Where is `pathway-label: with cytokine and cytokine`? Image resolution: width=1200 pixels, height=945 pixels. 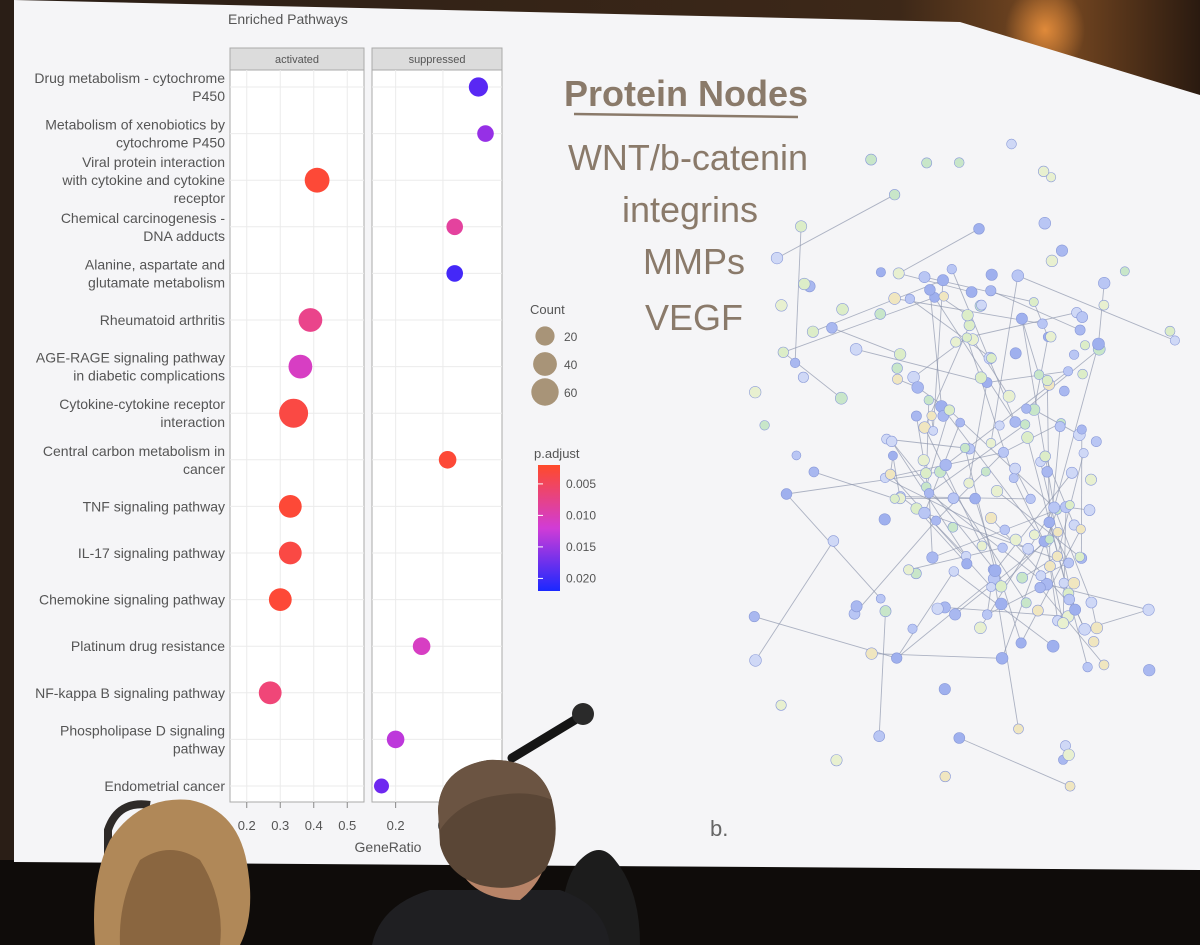
pathway-label: with cytokine and cytokine is located at coordinates (143, 180).